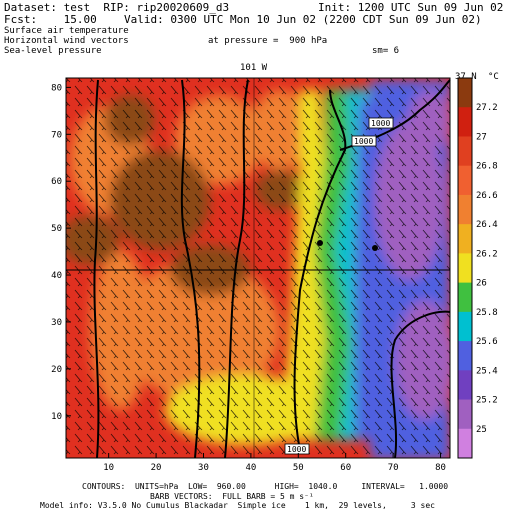 This screenshot has width=512, height=512. What do you see at coordinates (203, 468) in the screenshot?
I see `x-tick-label: 30` at bounding box center [203, 468].